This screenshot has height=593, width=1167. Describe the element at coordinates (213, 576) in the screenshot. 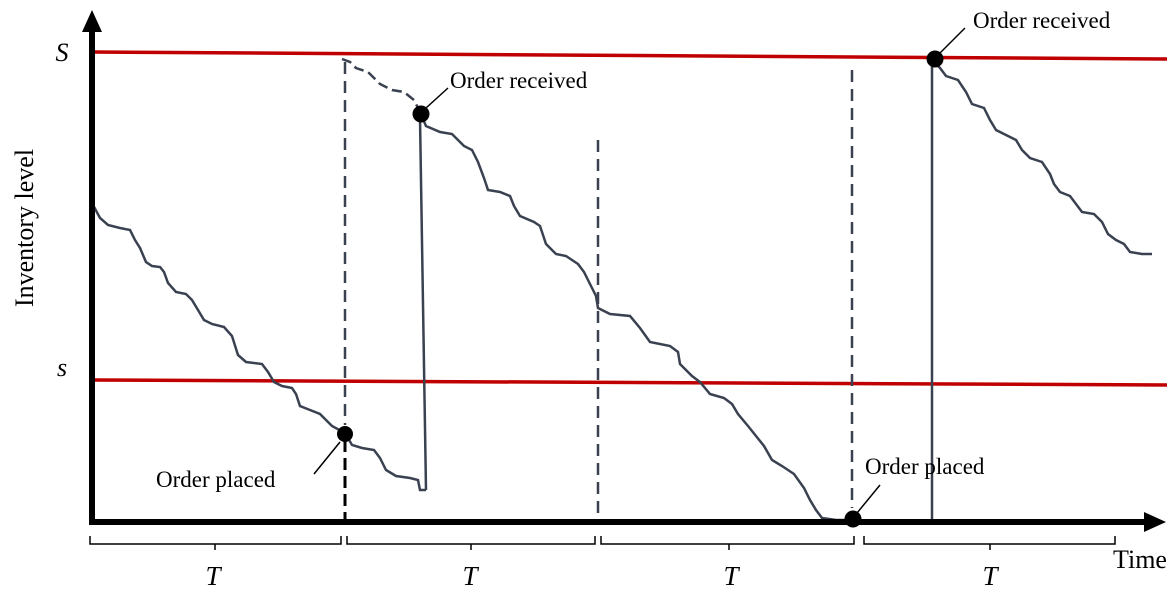

I see `period-label-1: T` at that location.